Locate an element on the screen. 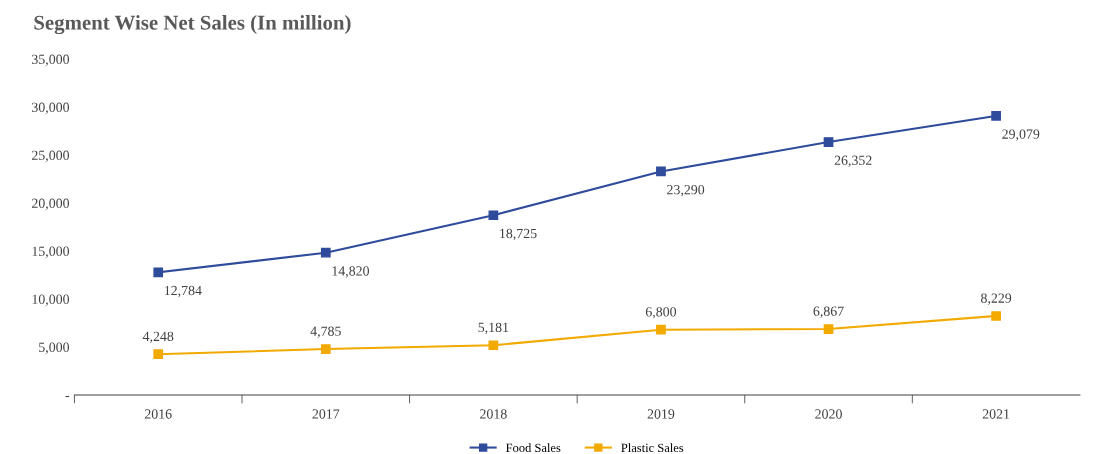 The height and width of the screenshot is (454, 1111). x-tick-label: 2021 is located at coordinates (996, 414).